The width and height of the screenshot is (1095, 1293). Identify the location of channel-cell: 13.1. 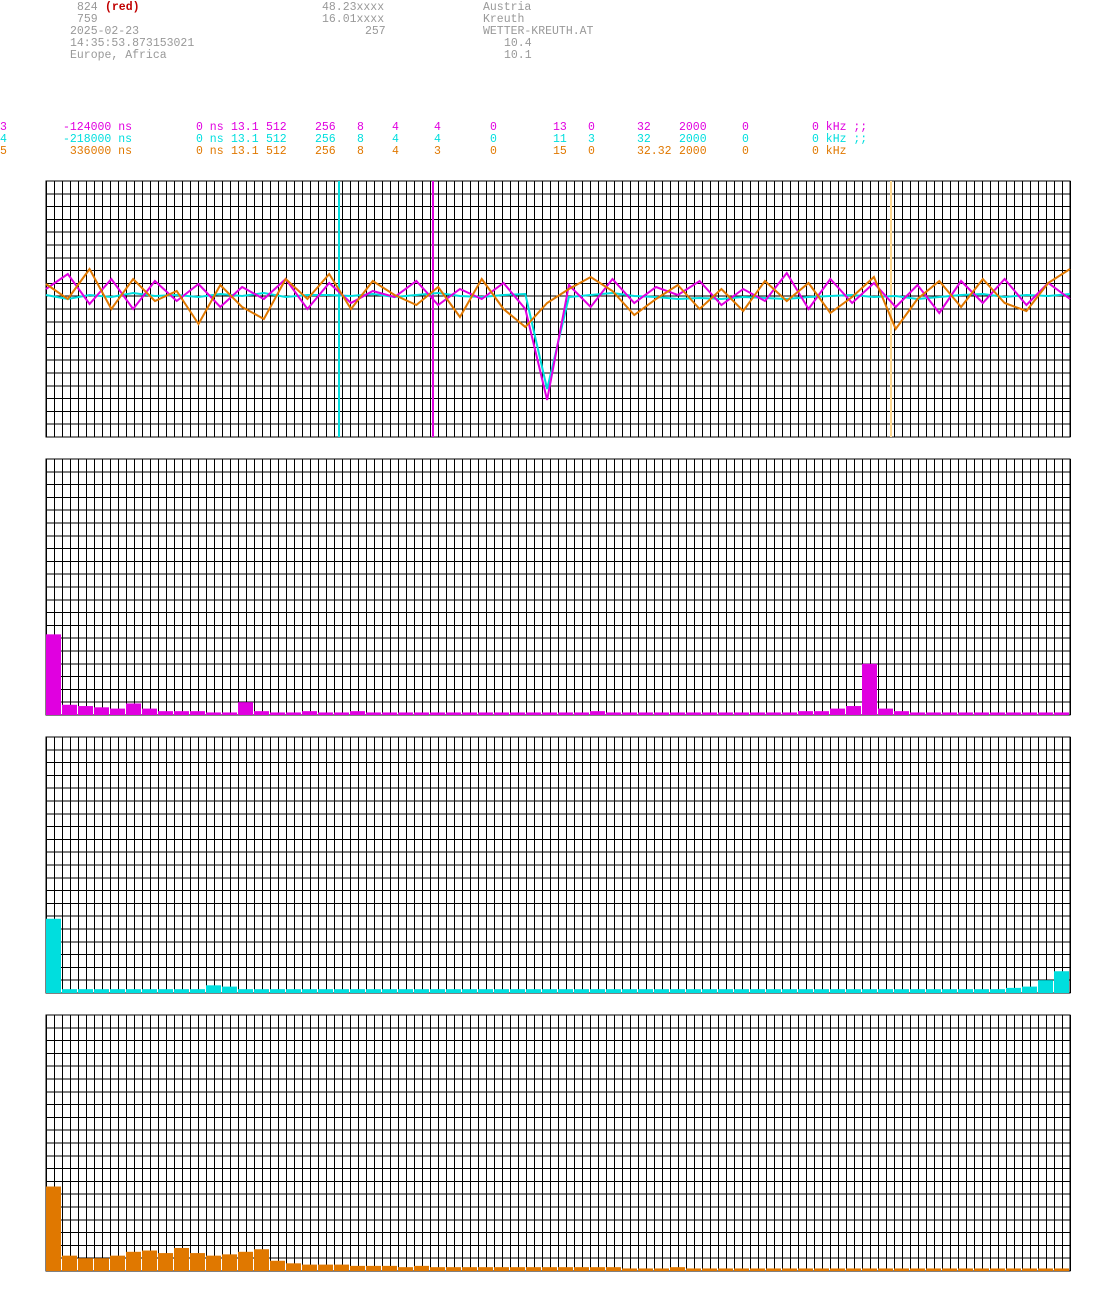
(245, 139).